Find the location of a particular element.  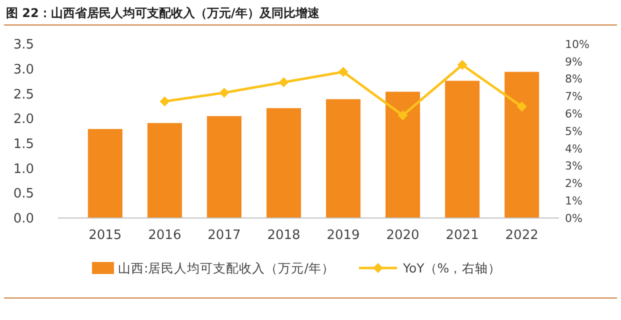

legend-label: 山西:居民人均可支配收入（万元/年） is located at coordinates (226, 268).